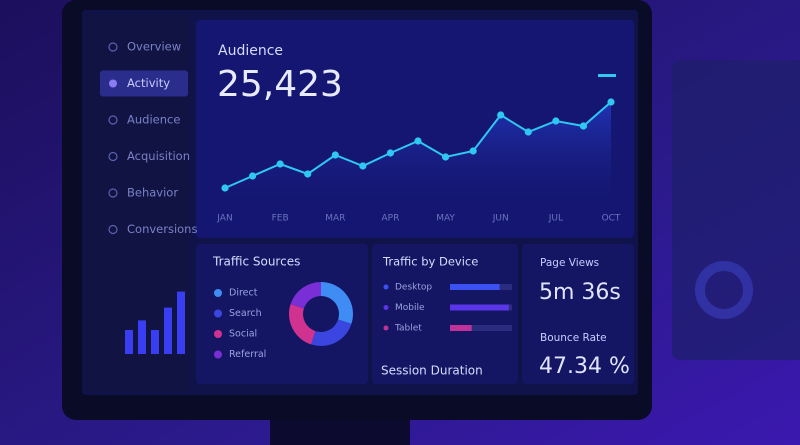 Image resolution: width=800 pixels, height=445 pixels. I want to click on x-tick-label: APR, so click(391, 219).